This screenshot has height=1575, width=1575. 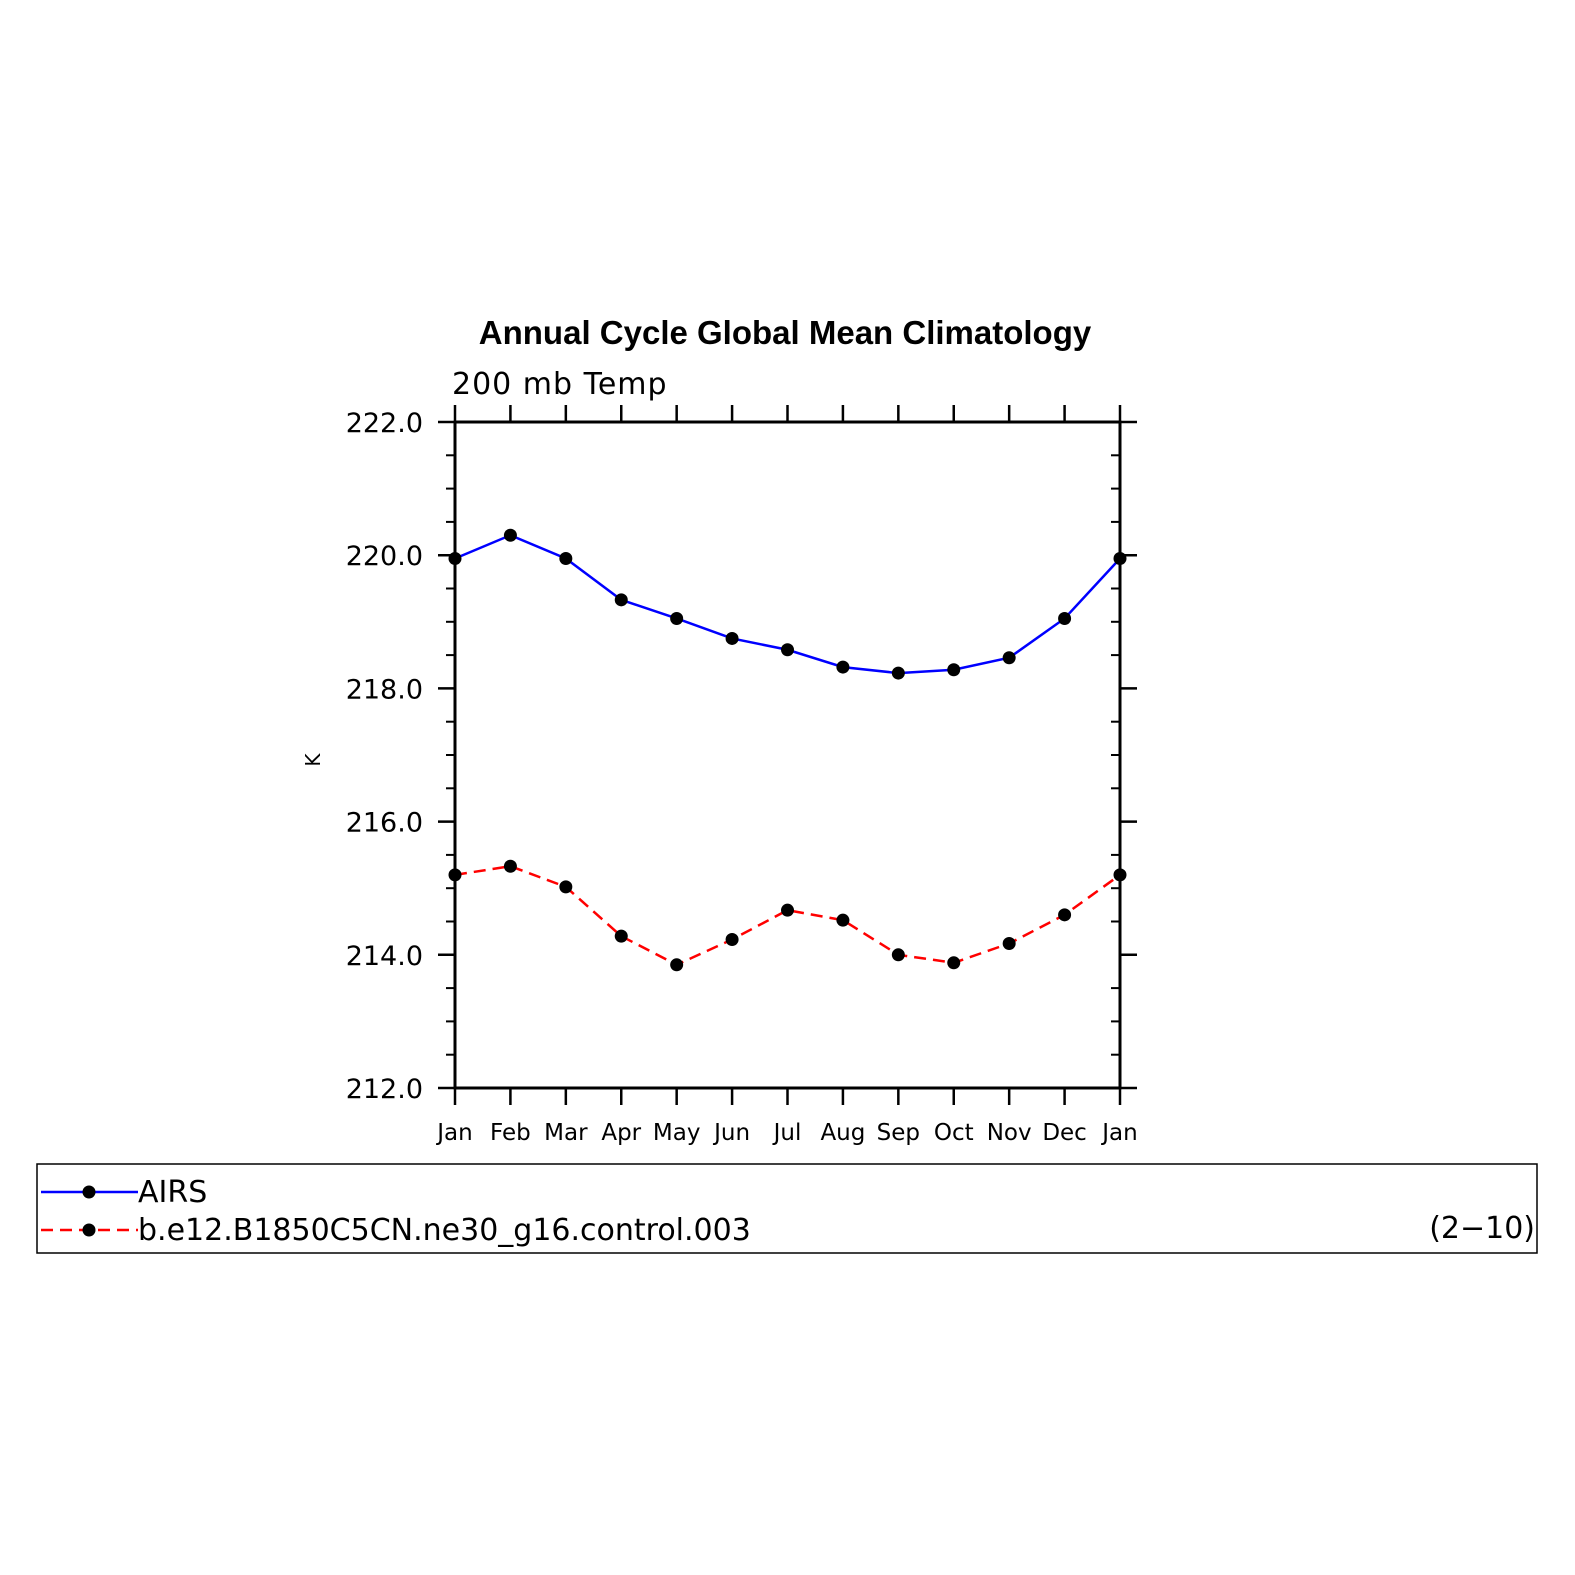 I want to click on legend-entry: b.e12.B1850C5CN.ne30_g16.control.003, so click(x=396, y=1230).